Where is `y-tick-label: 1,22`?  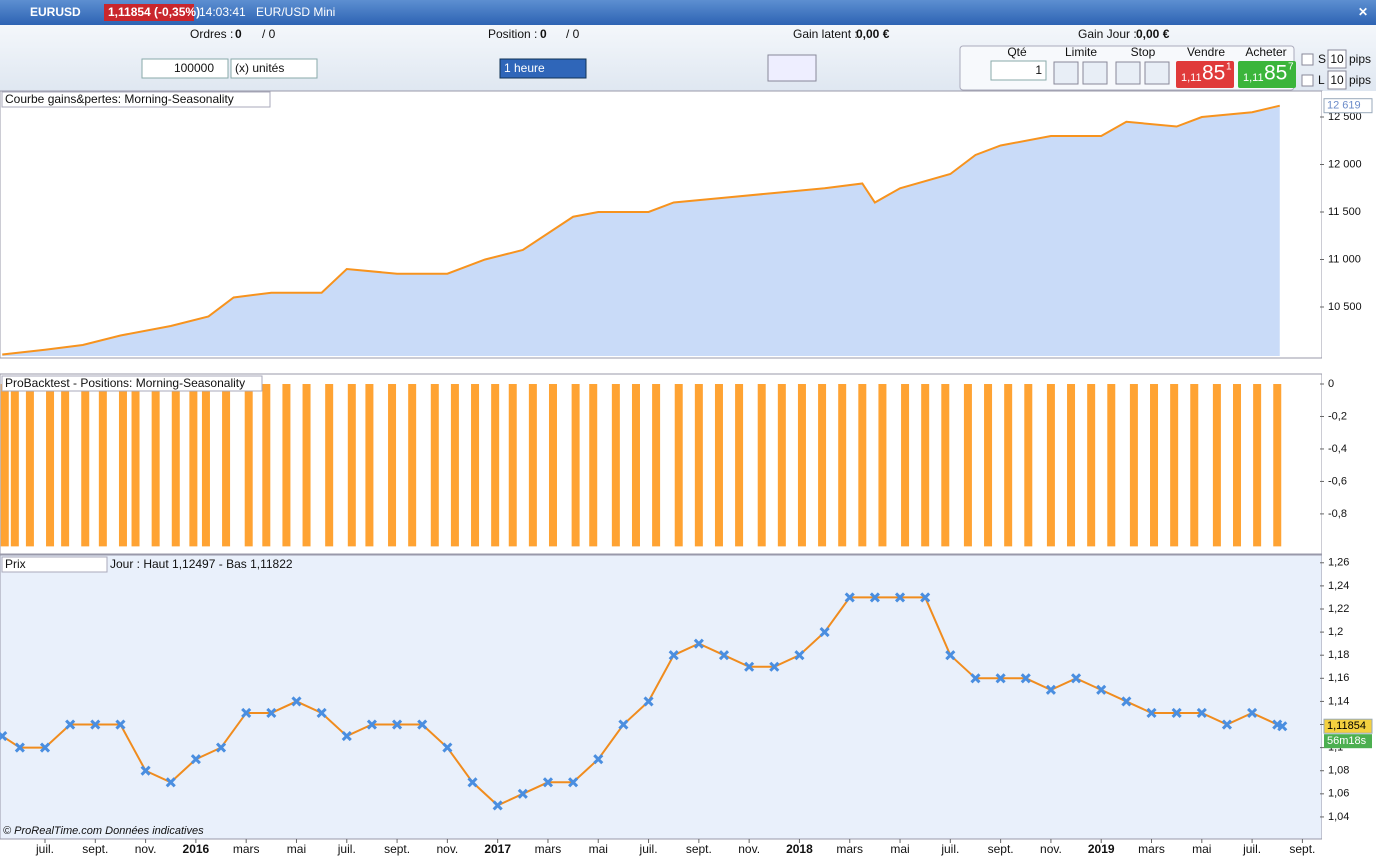
y-tick-label: 1,22 is located at coordinates (1338, 609).